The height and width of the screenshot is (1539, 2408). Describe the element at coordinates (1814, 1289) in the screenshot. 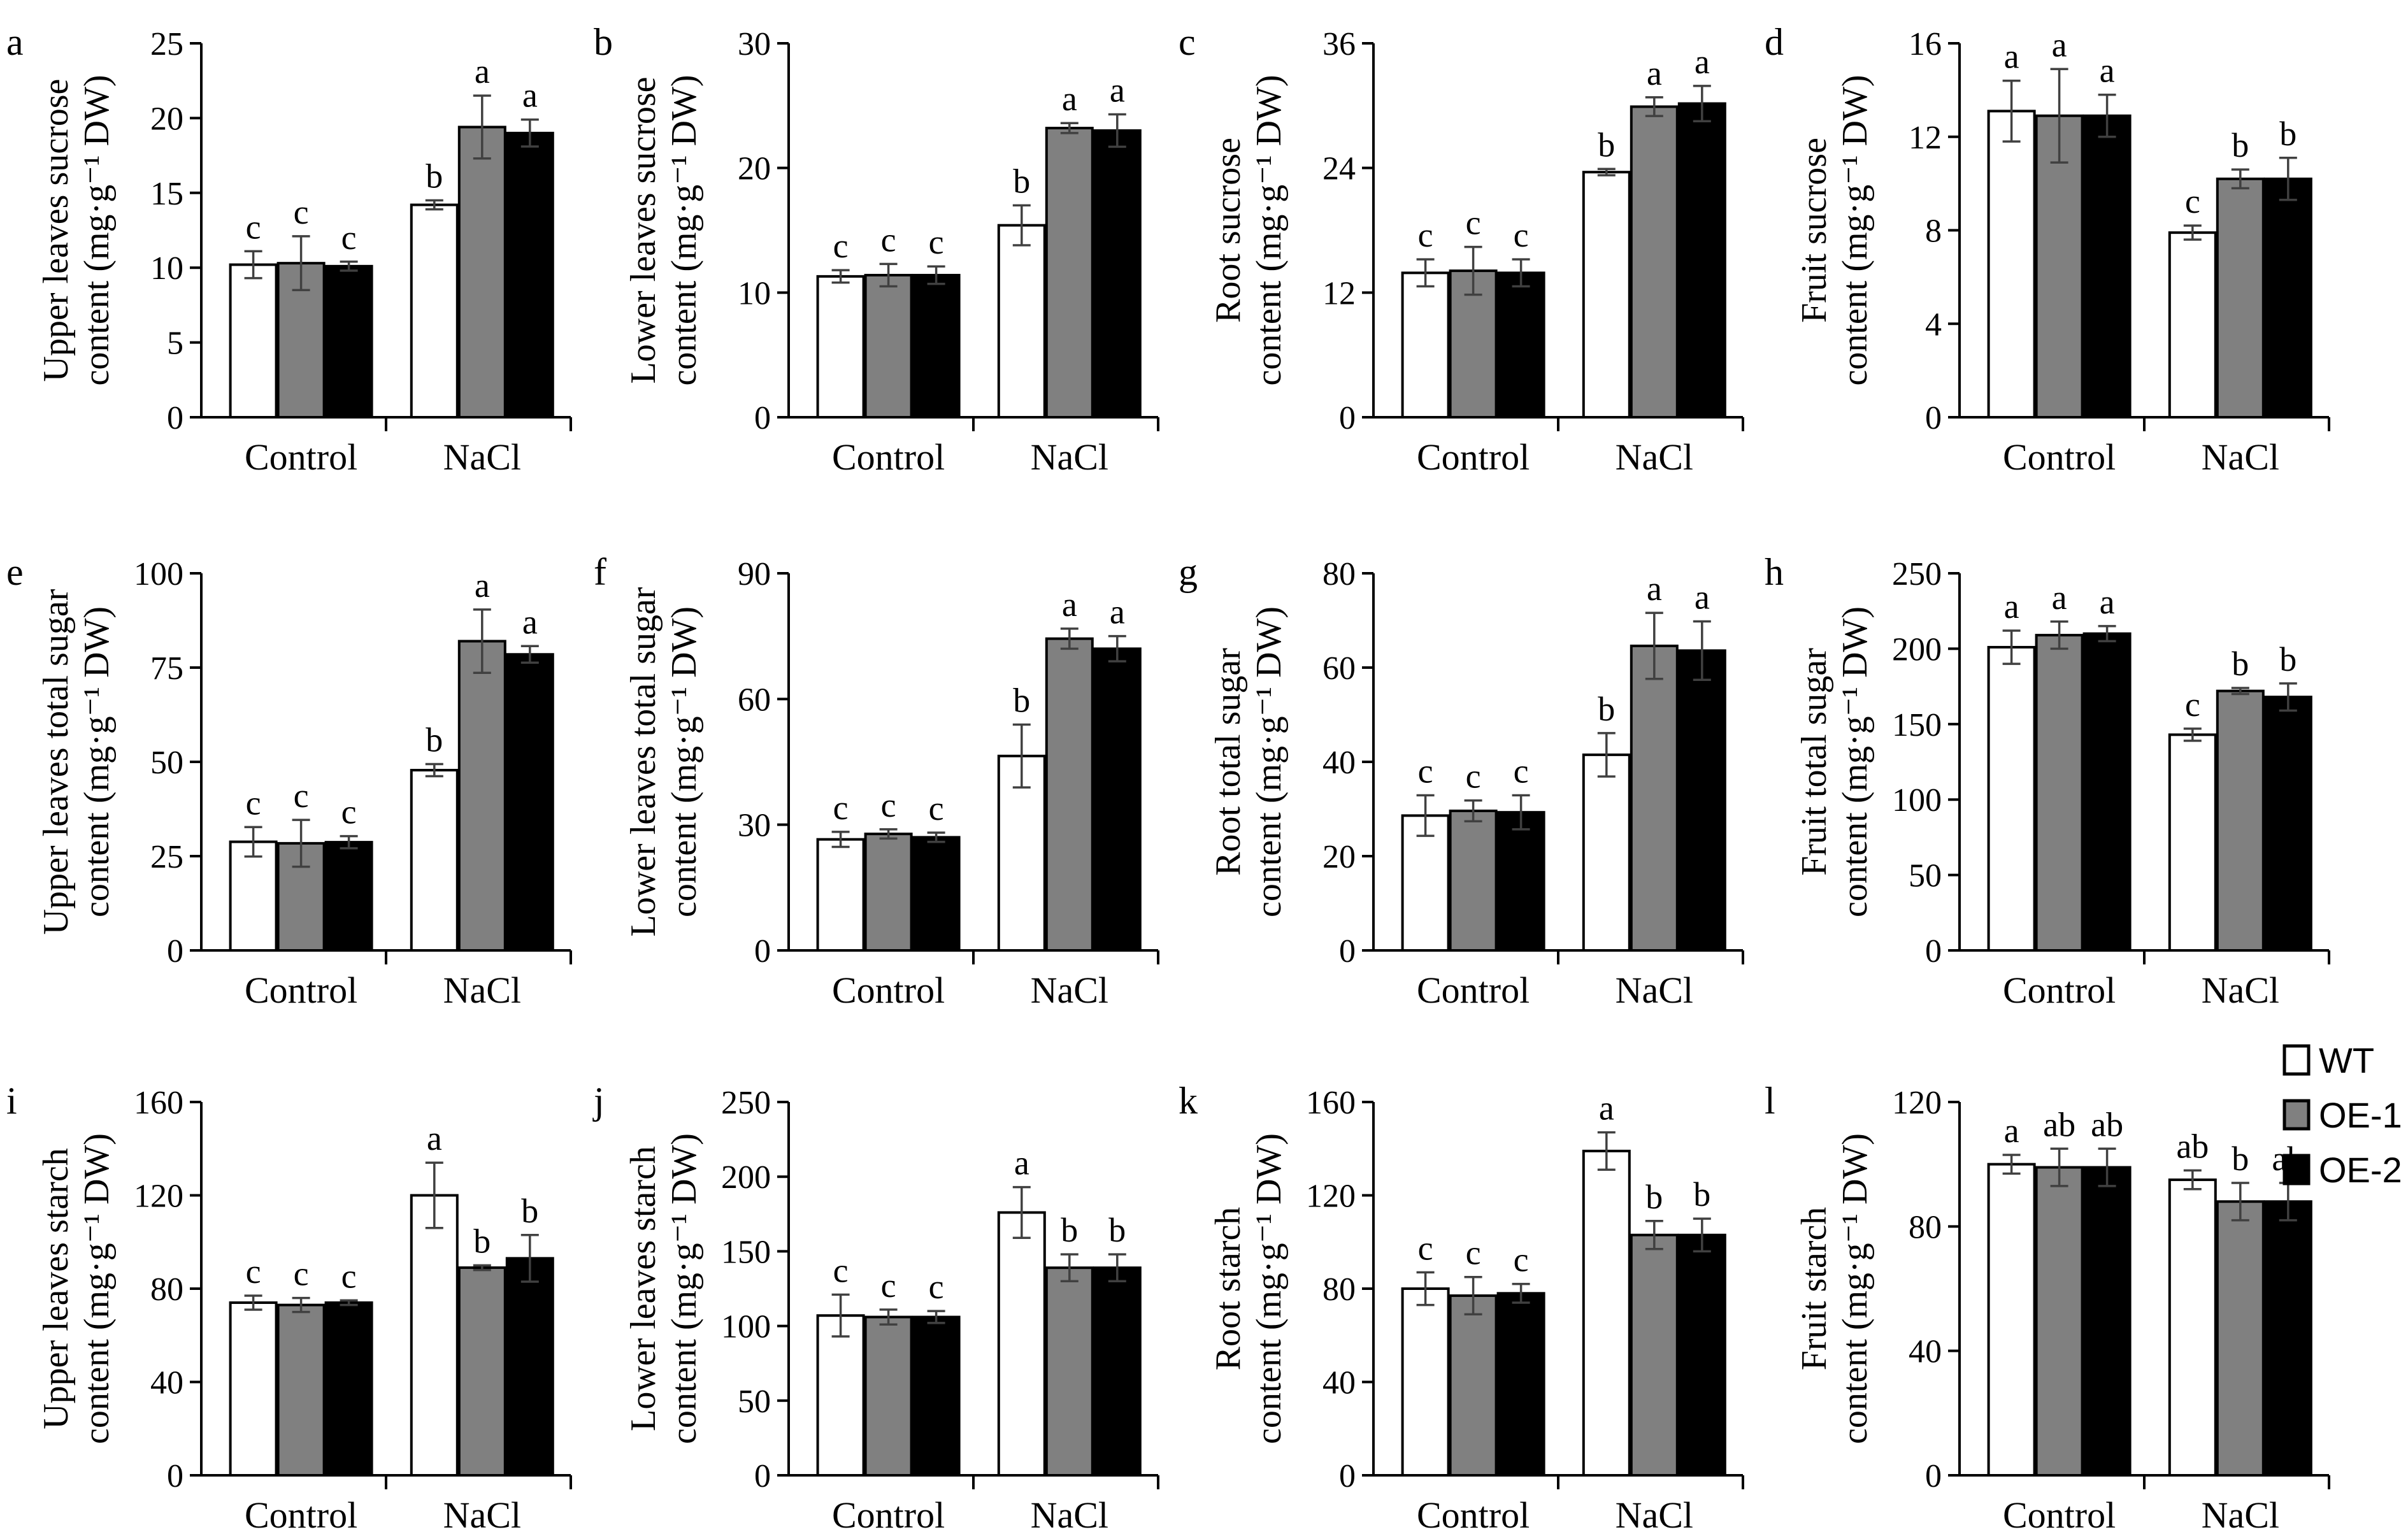

I see `y-axis-label-line: Fruit starch` at that location.